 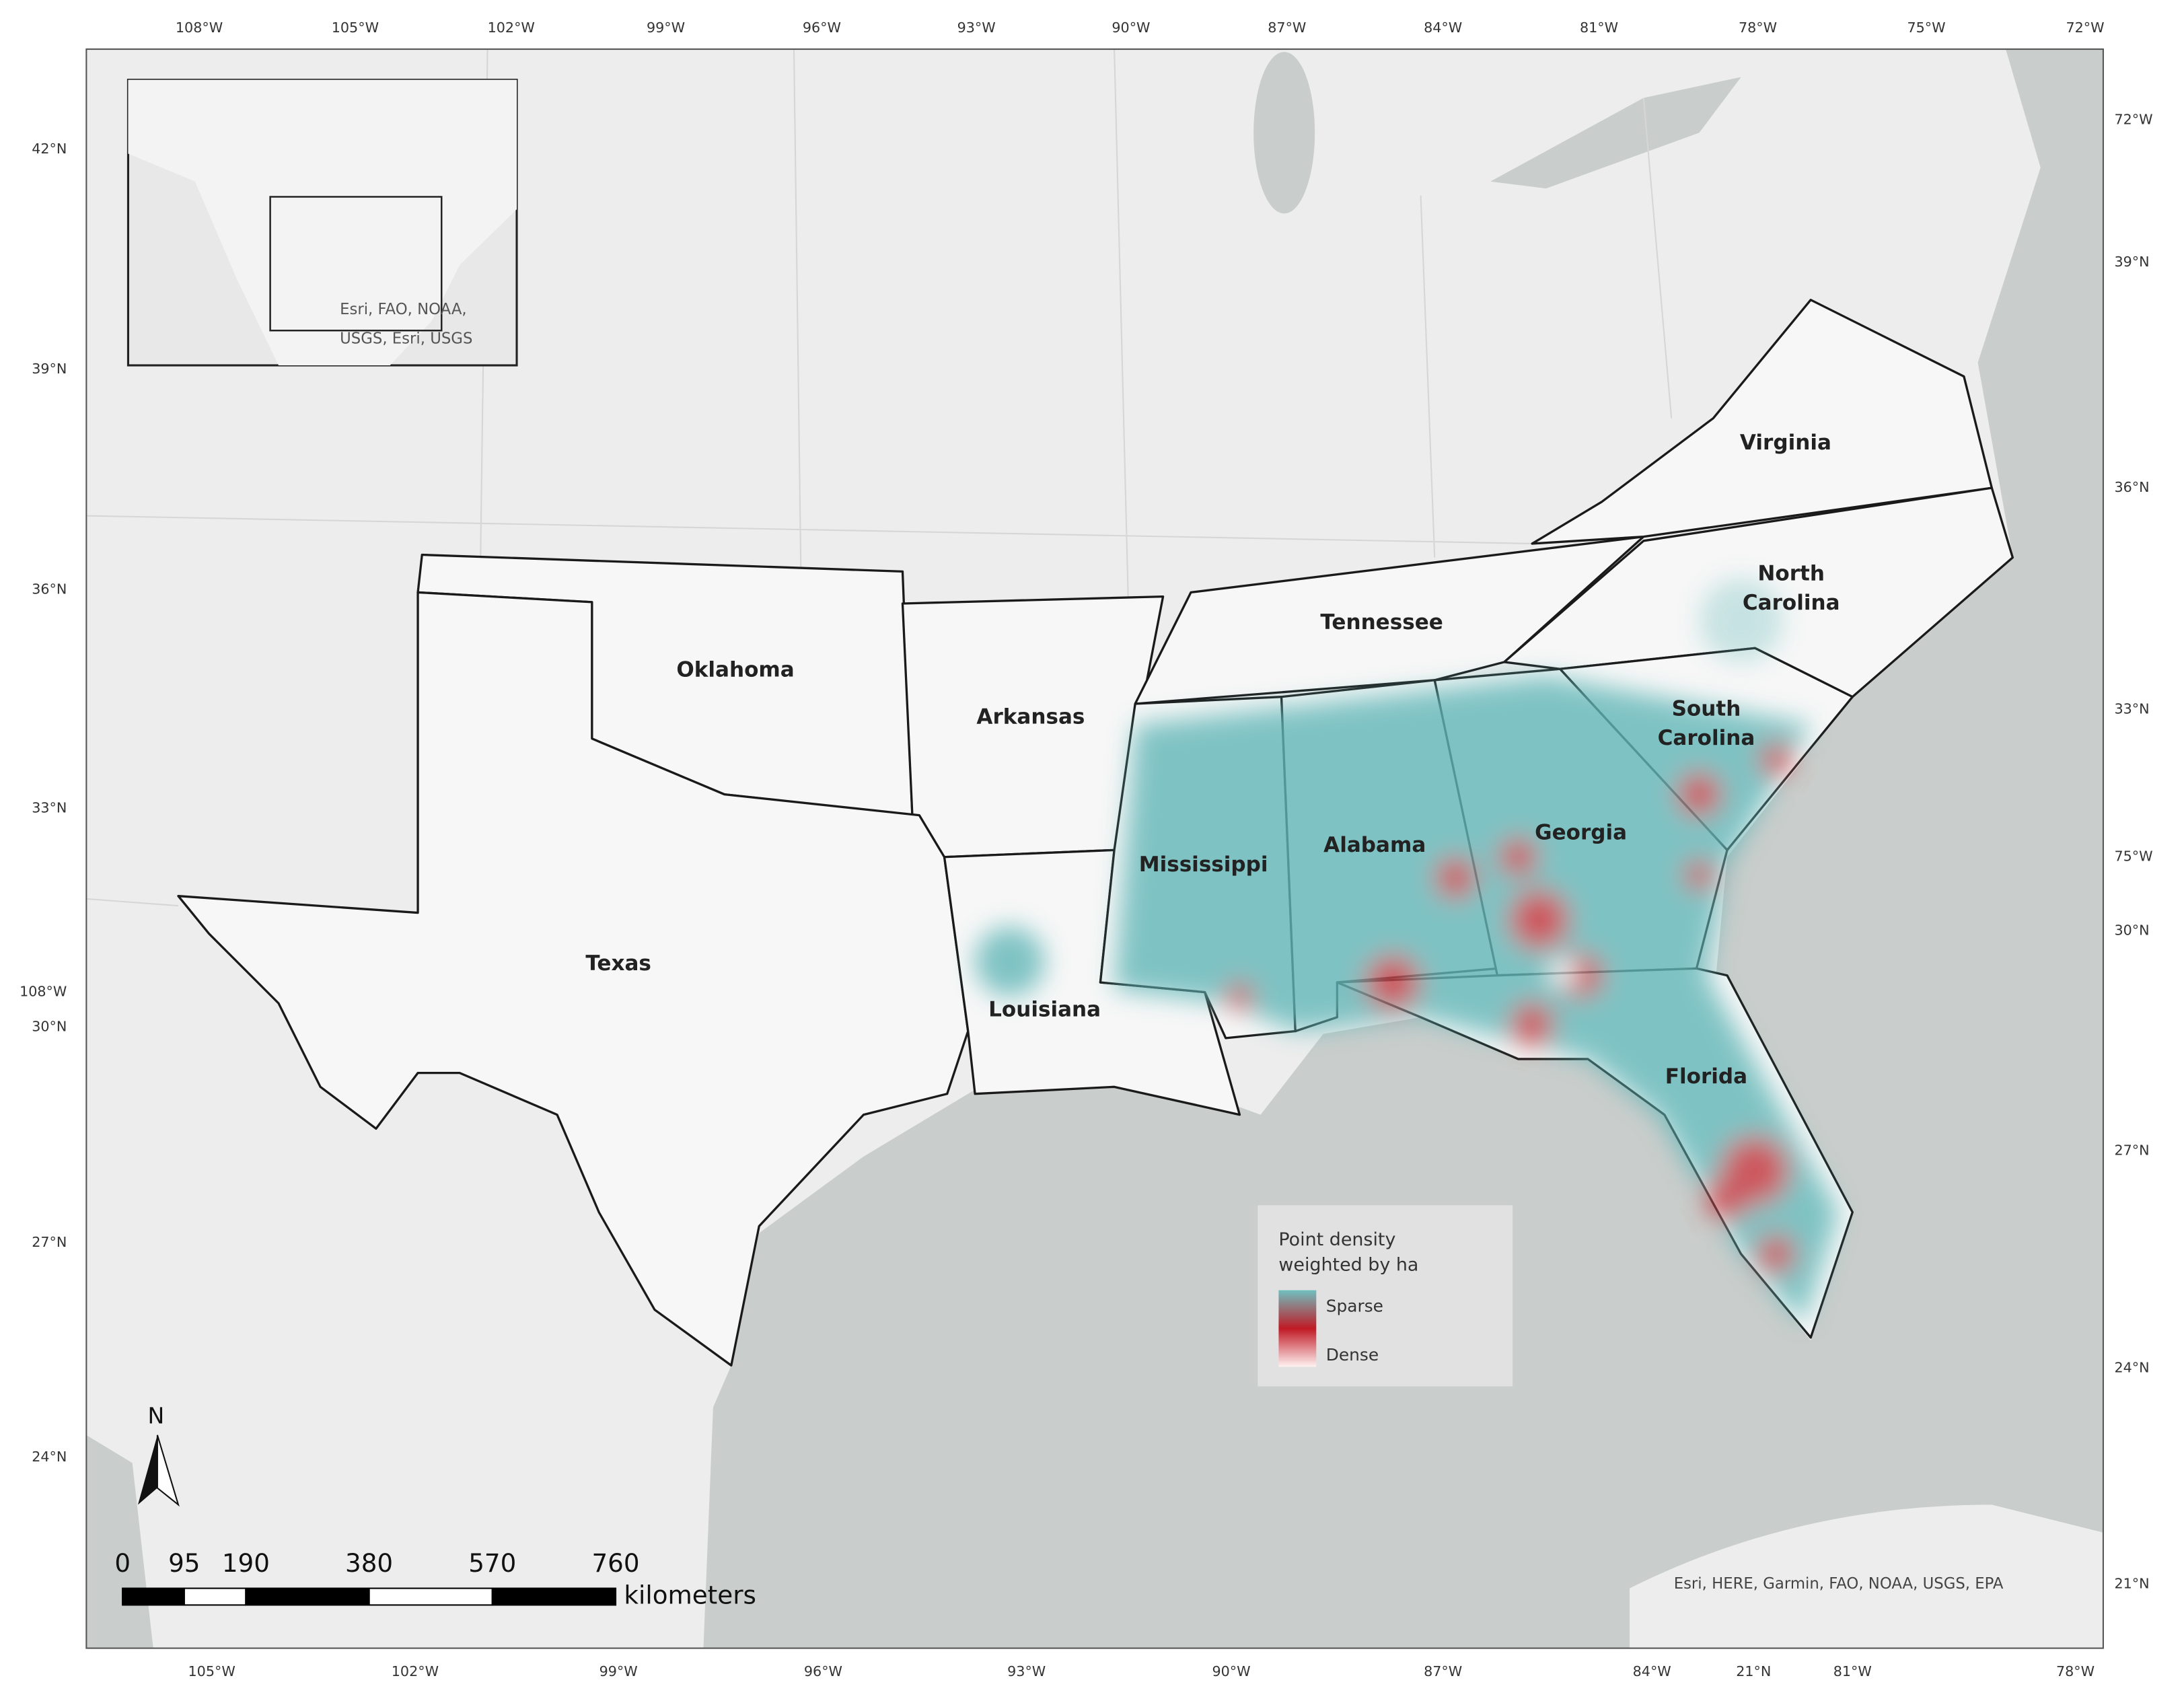 What do you see at coordinates (155, 1415) in the screenshot?
I see `north-label: N` at bounding box center [155, 1415].